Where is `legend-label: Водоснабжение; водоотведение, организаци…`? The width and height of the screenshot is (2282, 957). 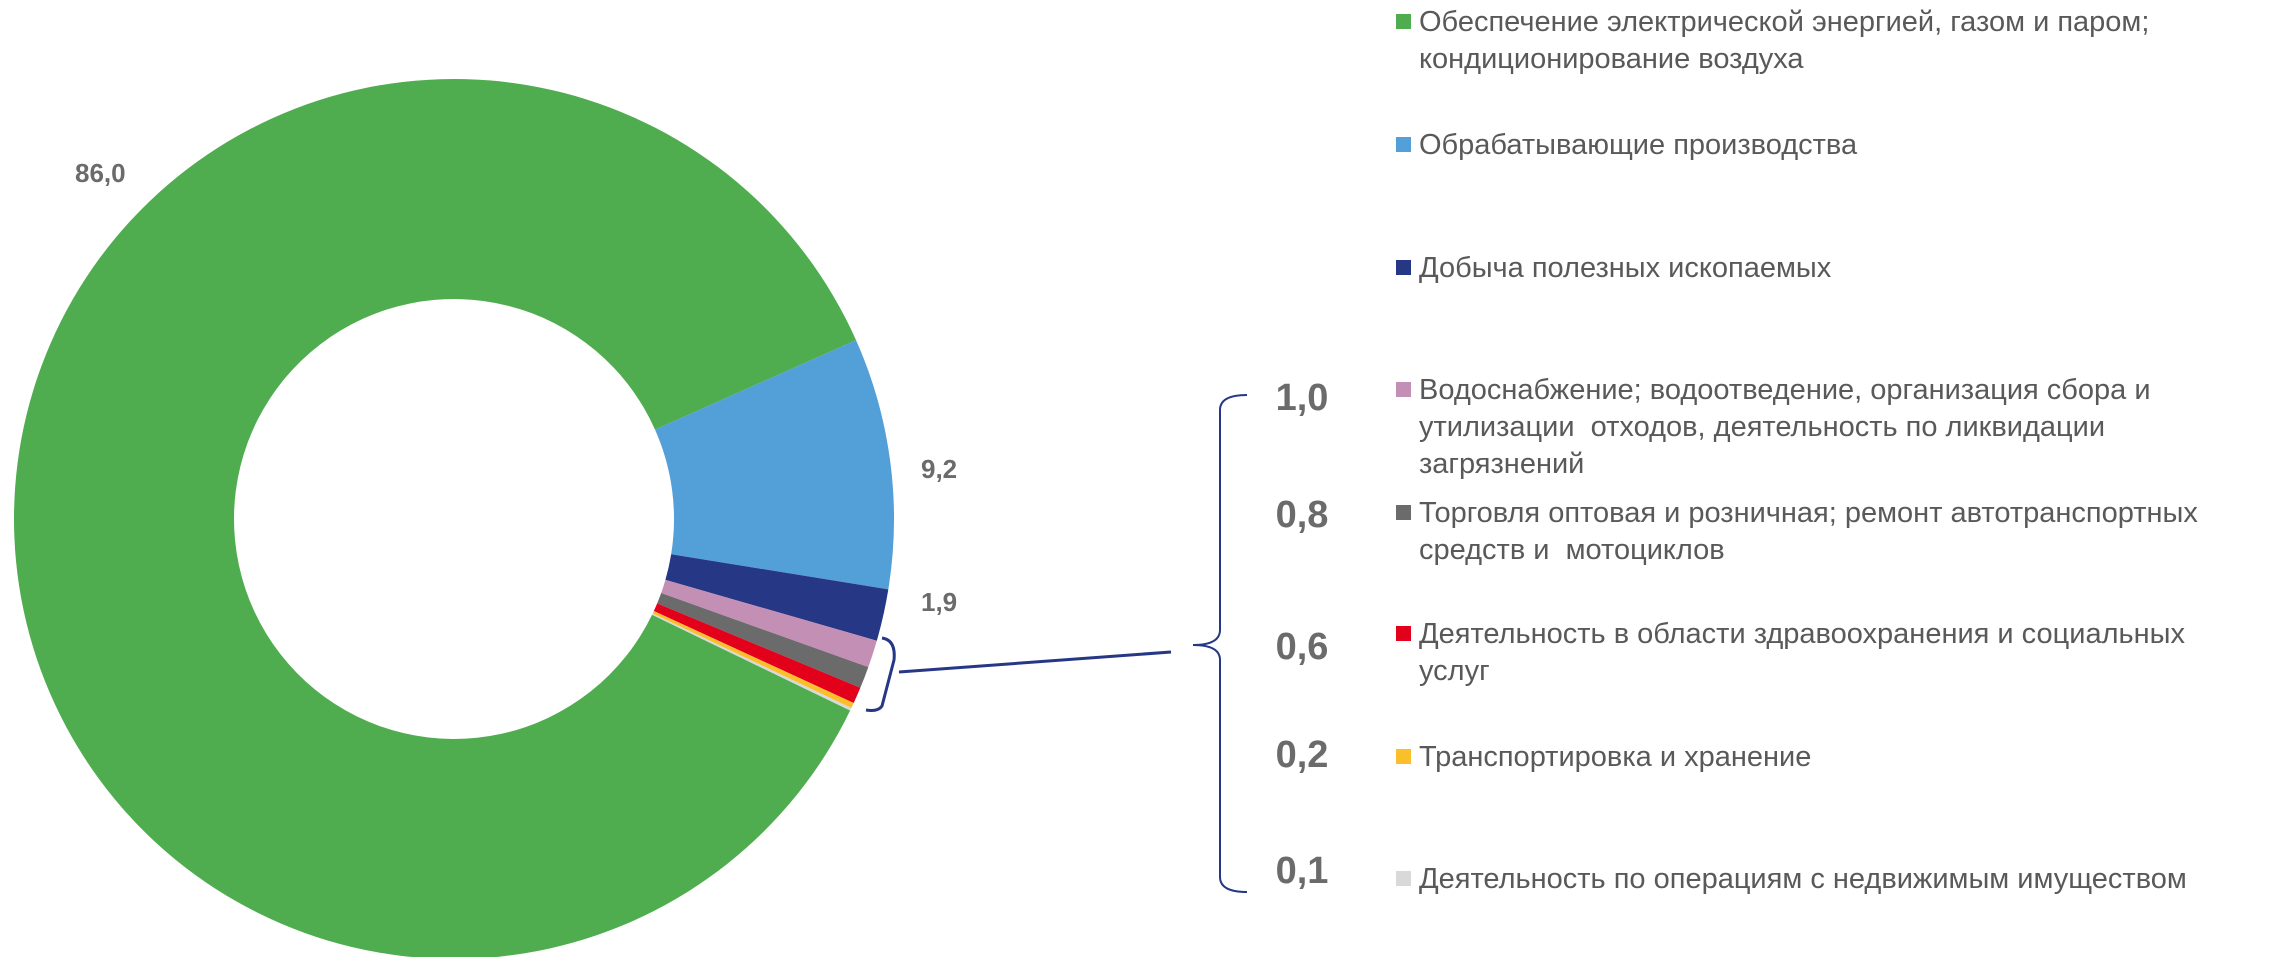
legend-label: Водоснабжение; водоотведение, организаци… is located at coordinates (1785, 427).